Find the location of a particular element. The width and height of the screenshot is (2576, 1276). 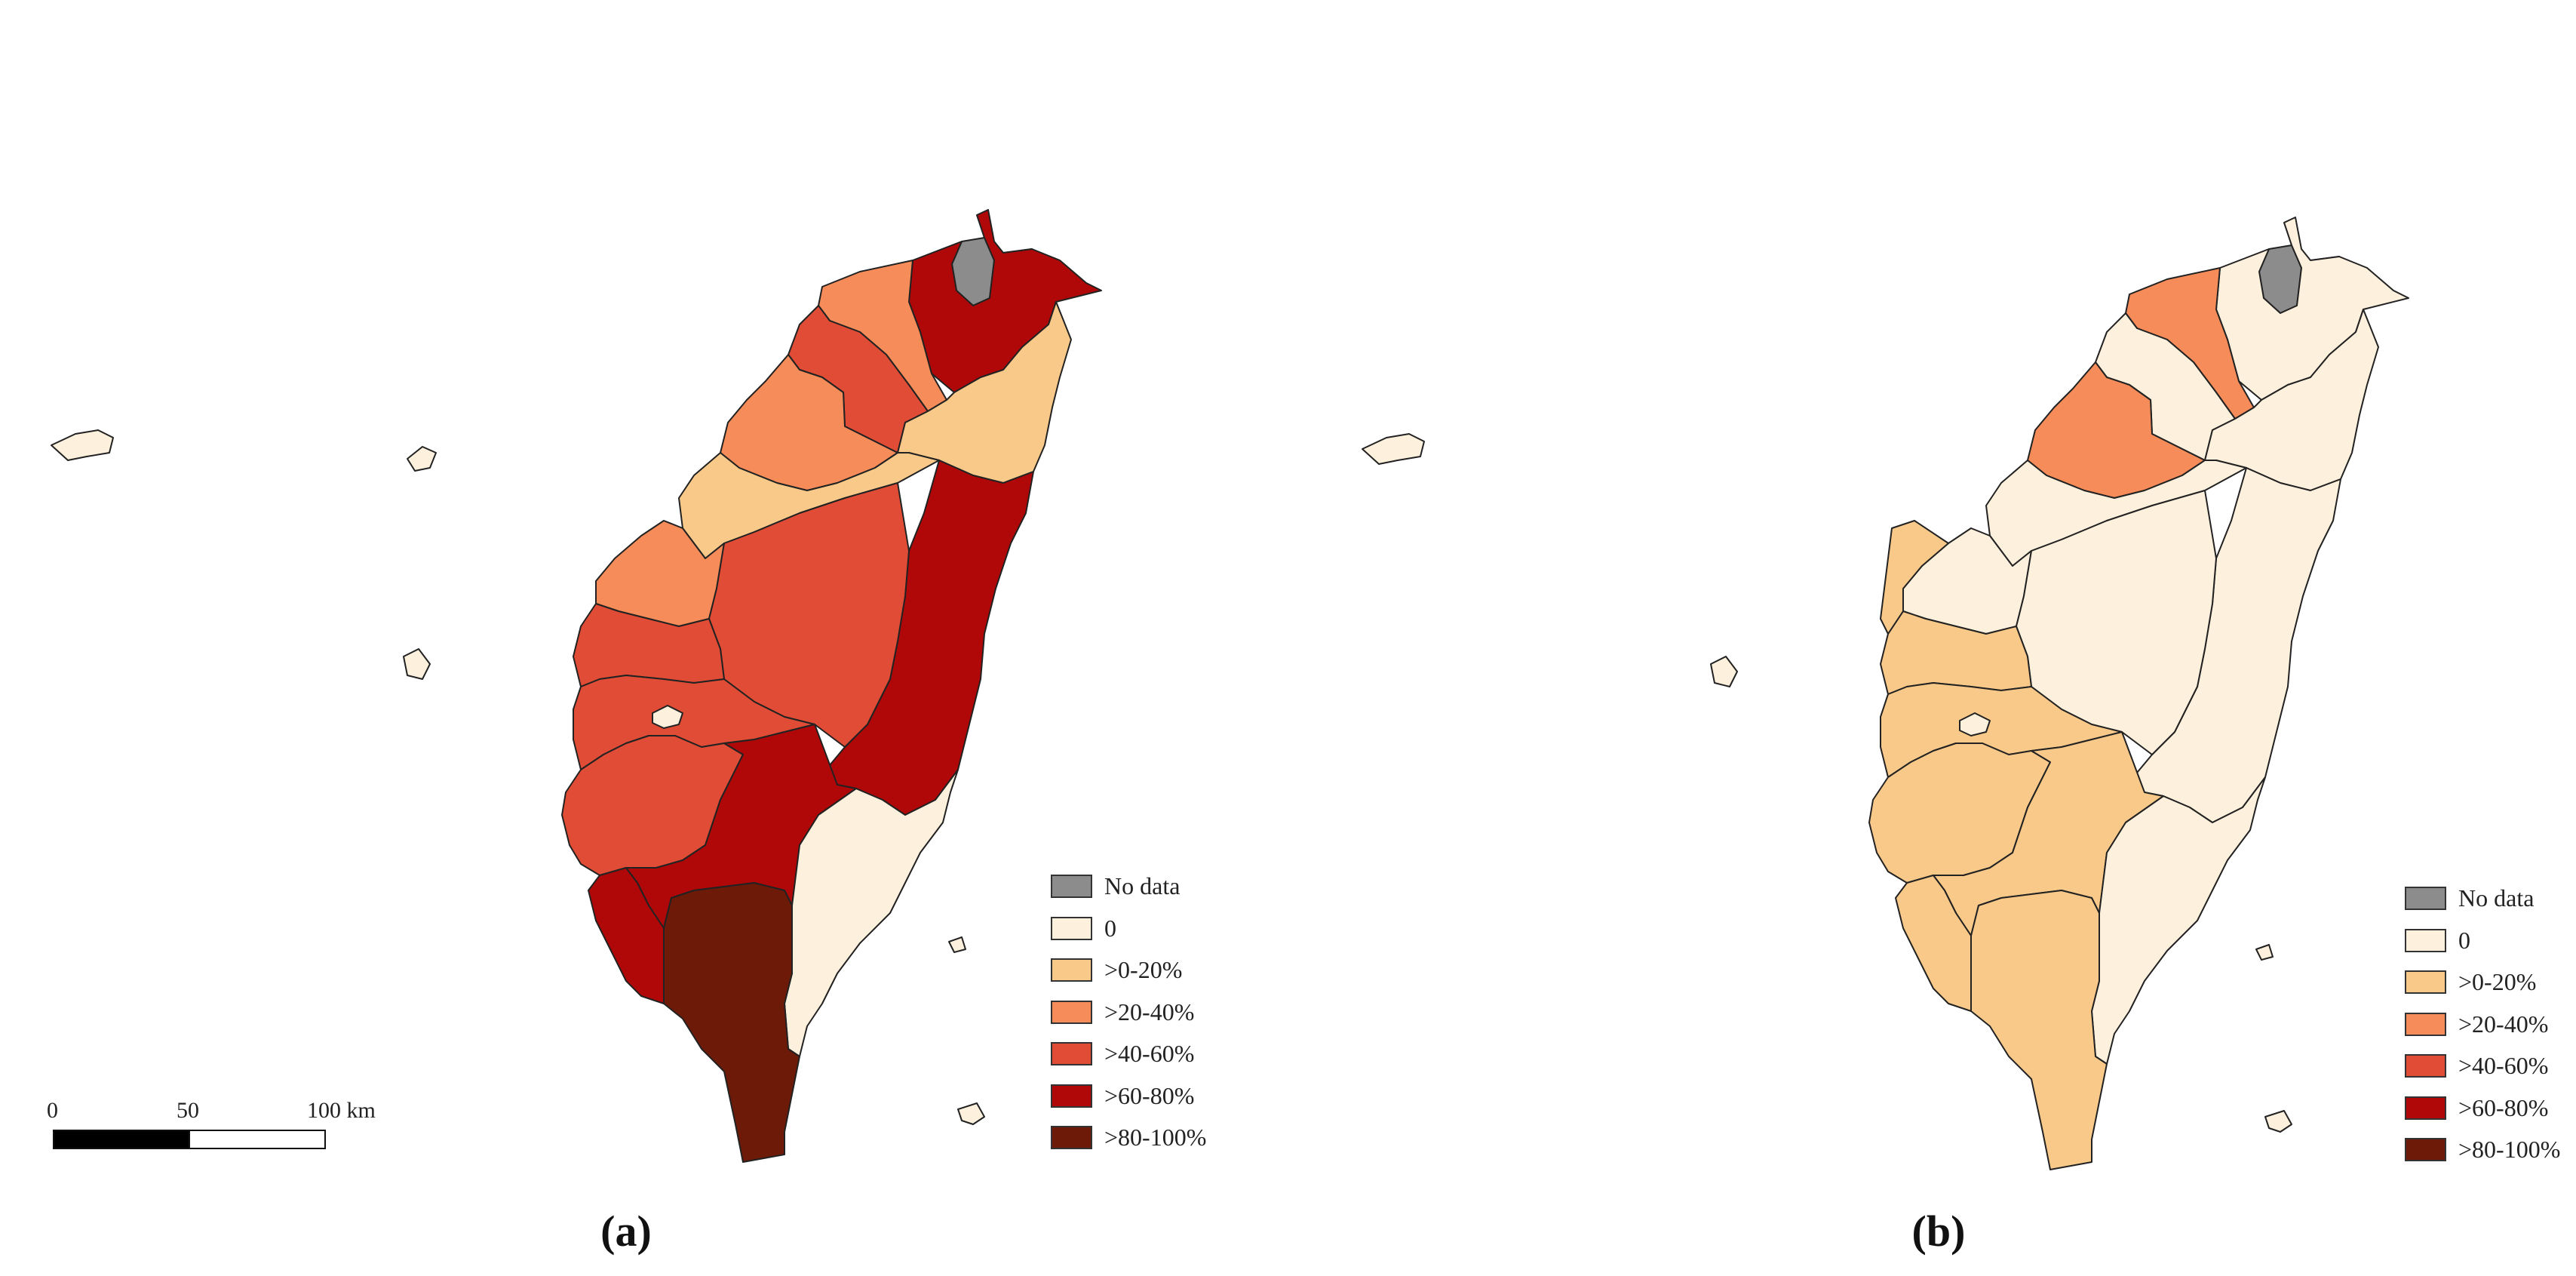

scale-label-100: 100 km is located at coordinates (341, 1110).